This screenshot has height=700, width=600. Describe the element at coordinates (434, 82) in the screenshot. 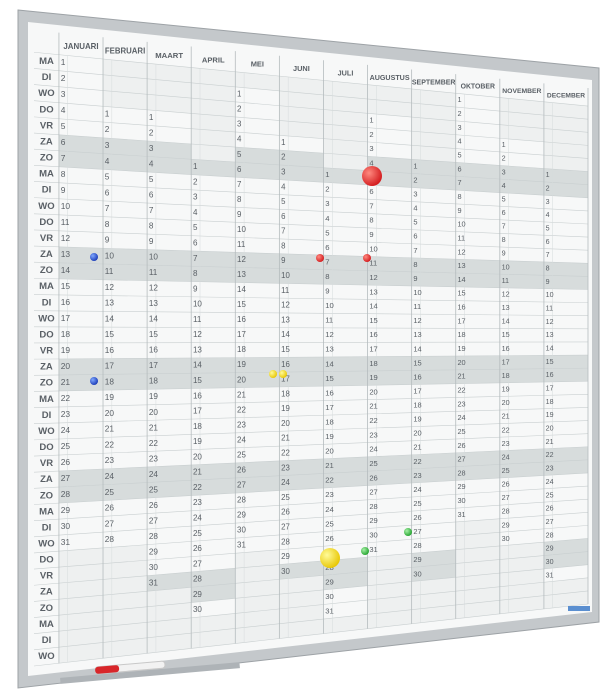

I see `month-name: SEPTEMBER` at that location.